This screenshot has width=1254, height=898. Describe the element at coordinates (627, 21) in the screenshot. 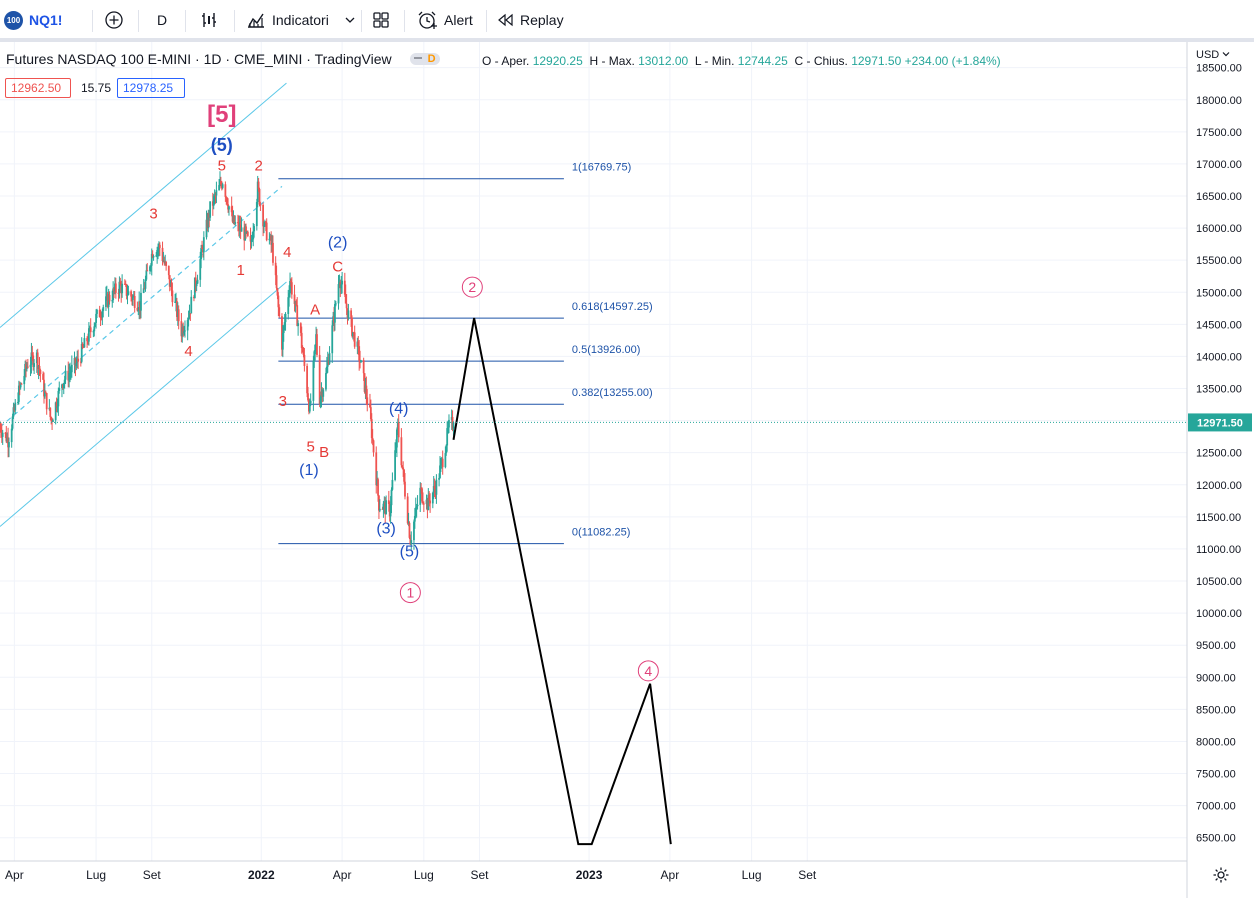

I see `top-toolbar: 100 NQ1! D Indicatori` at that location.